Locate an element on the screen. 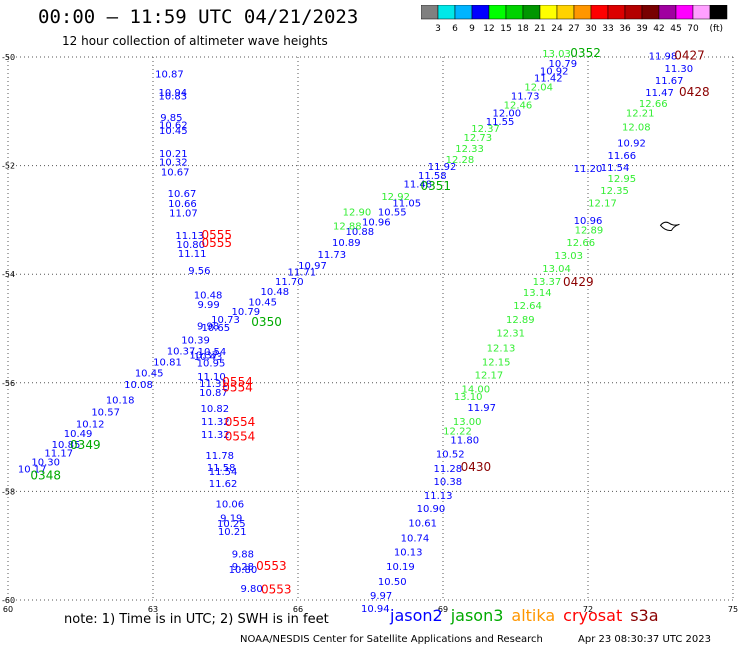 This screenshot has height=650, width=740. wave-height-label: 12.33 is located at coordinates (469, 149).